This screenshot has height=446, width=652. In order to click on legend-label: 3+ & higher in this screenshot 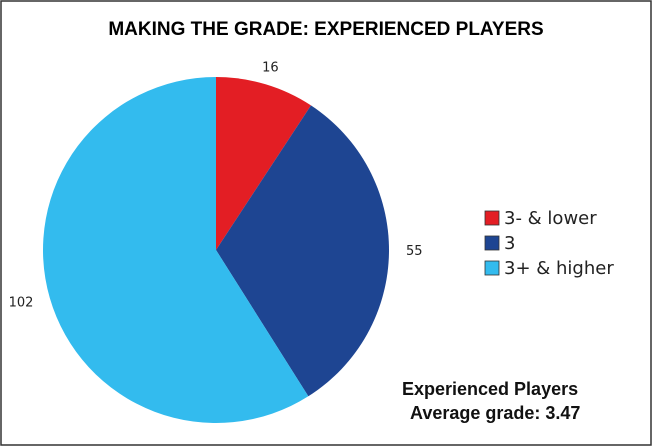, I will do `click(559, 268)`.